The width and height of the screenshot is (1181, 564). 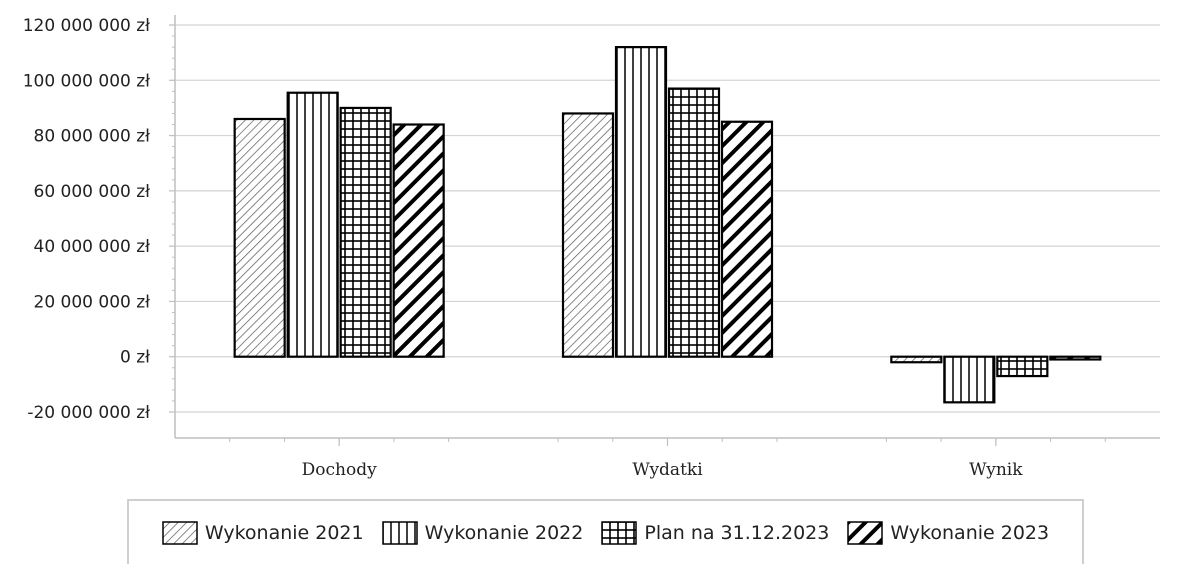 What do you see at coordinates (339, 470) in the screenshot?
I see `x-tick-label: Dochody` at bounding box center [339, 470].